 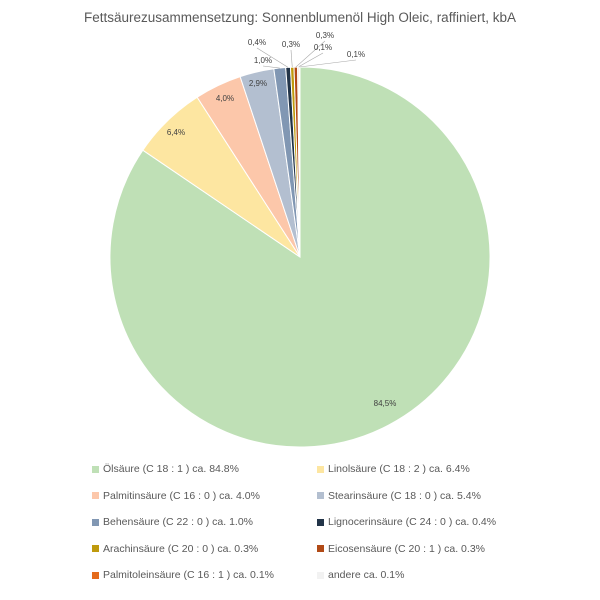 I want to click on slice-data-label: 84,5%, so click(x=385, y=403).